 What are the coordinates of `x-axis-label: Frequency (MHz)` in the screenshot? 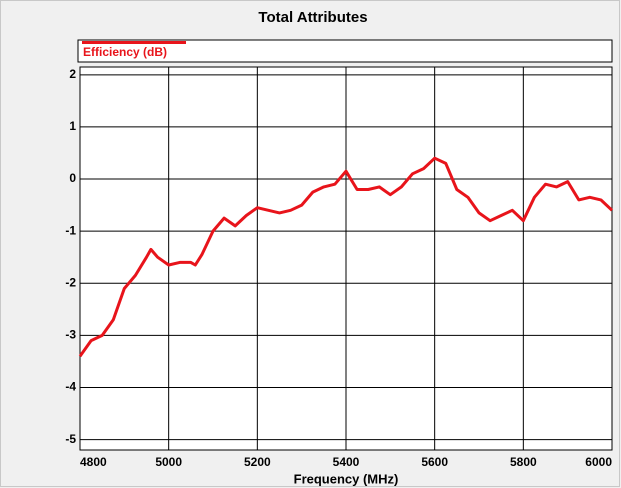 It's located at (346, 478).